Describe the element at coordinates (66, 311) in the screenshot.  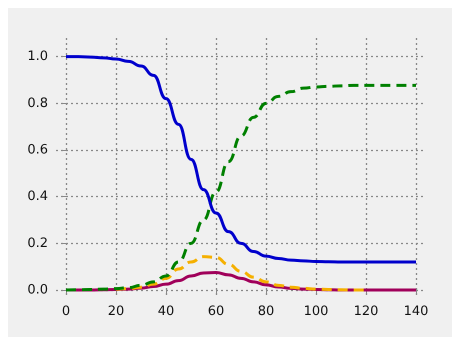
I see `x-tick-label: 0` at that location.